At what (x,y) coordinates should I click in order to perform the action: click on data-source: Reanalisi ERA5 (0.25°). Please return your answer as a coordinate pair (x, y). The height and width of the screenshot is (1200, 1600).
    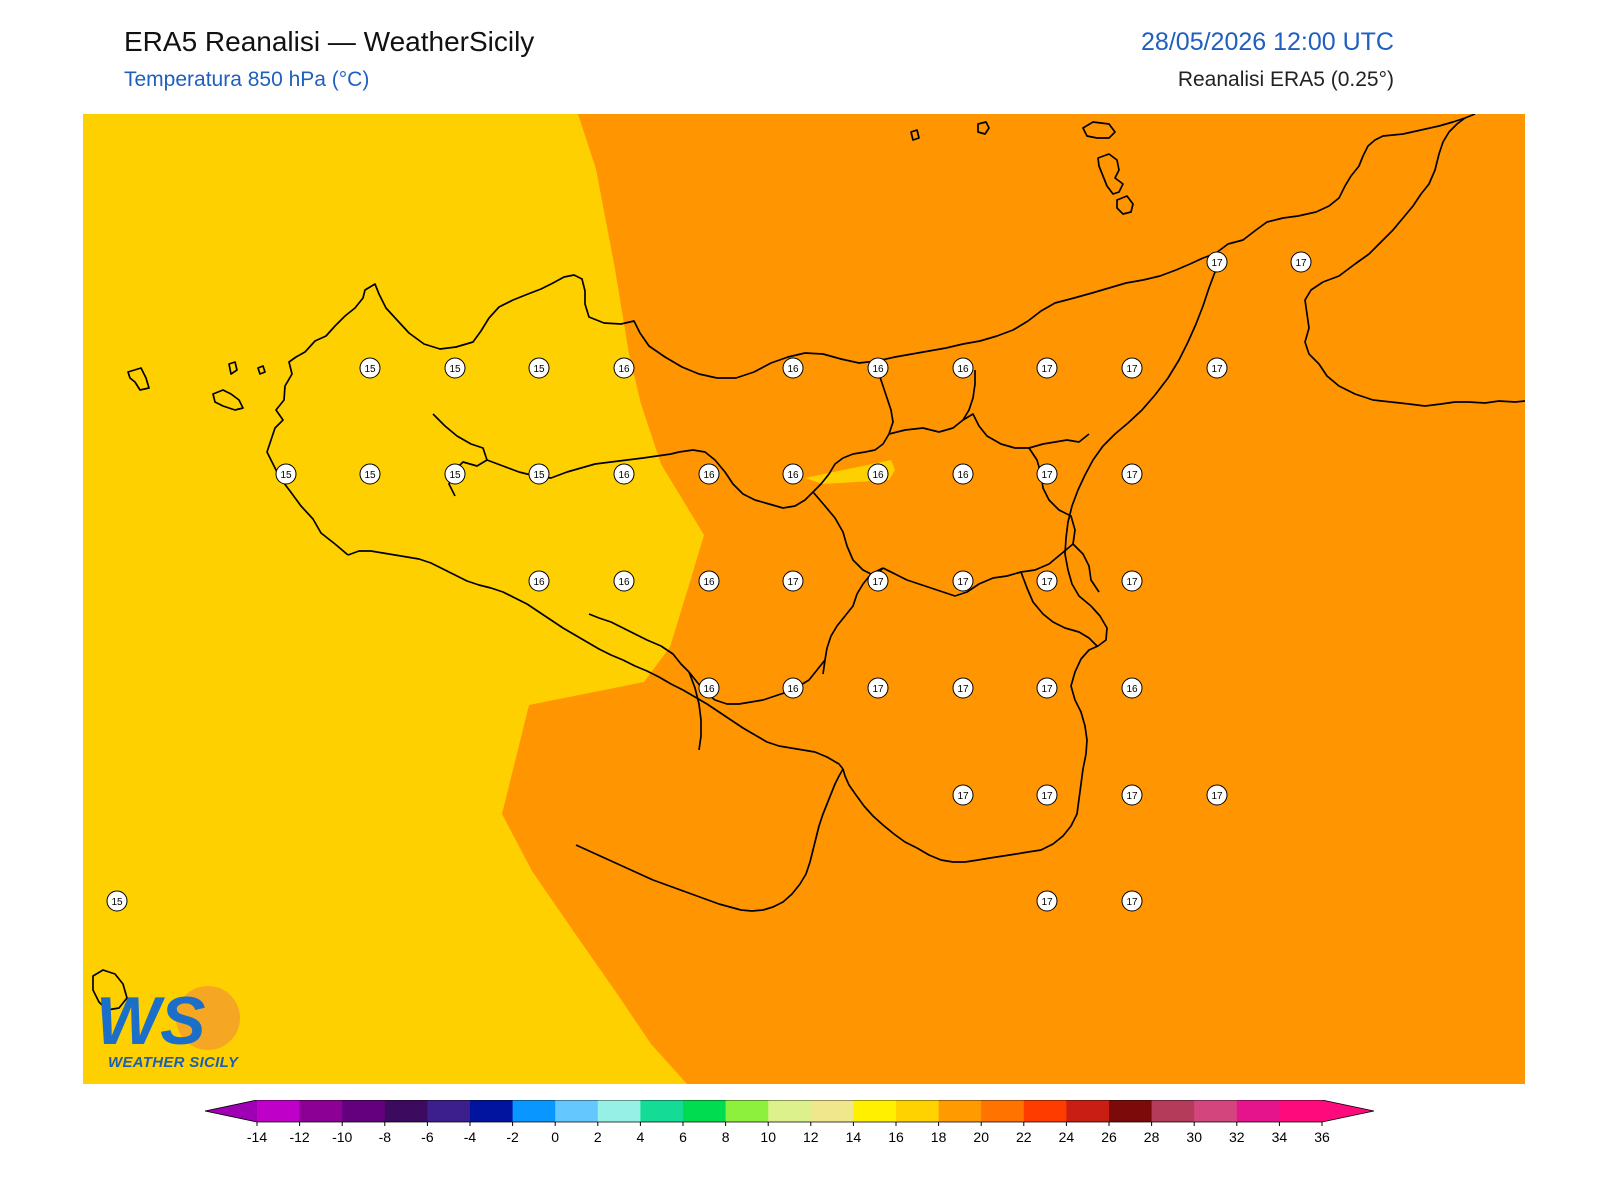
    Looking at the image, I should click on (1285, 79).